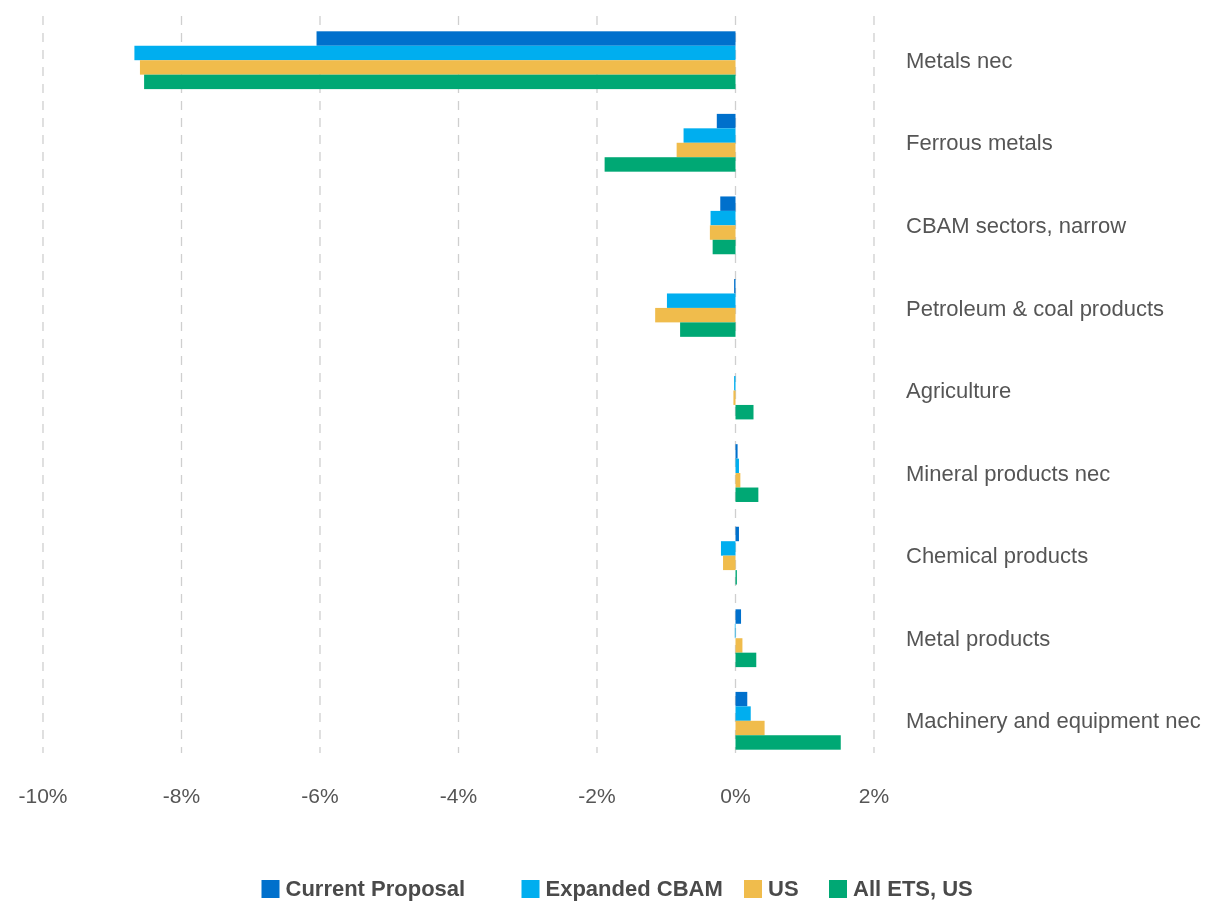 The width and height of the screenshot is (1232, 908). What do you see at coordinates (959, 391) in the screenshot?
I see `y-tick-label: Agriculture` at bounding box center [959, 391].